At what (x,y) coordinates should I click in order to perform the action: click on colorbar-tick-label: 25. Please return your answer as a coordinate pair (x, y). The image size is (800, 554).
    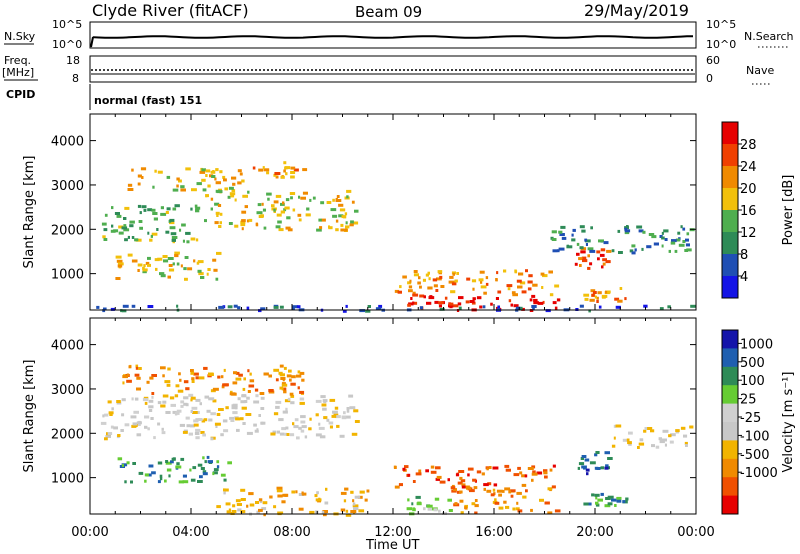
    Looking at the image, I should click on (748, 400).